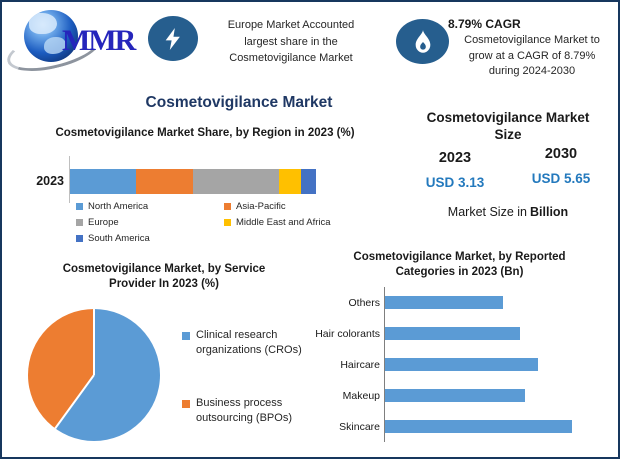  I want to click on category-row: Makeup, so click(460, 395).